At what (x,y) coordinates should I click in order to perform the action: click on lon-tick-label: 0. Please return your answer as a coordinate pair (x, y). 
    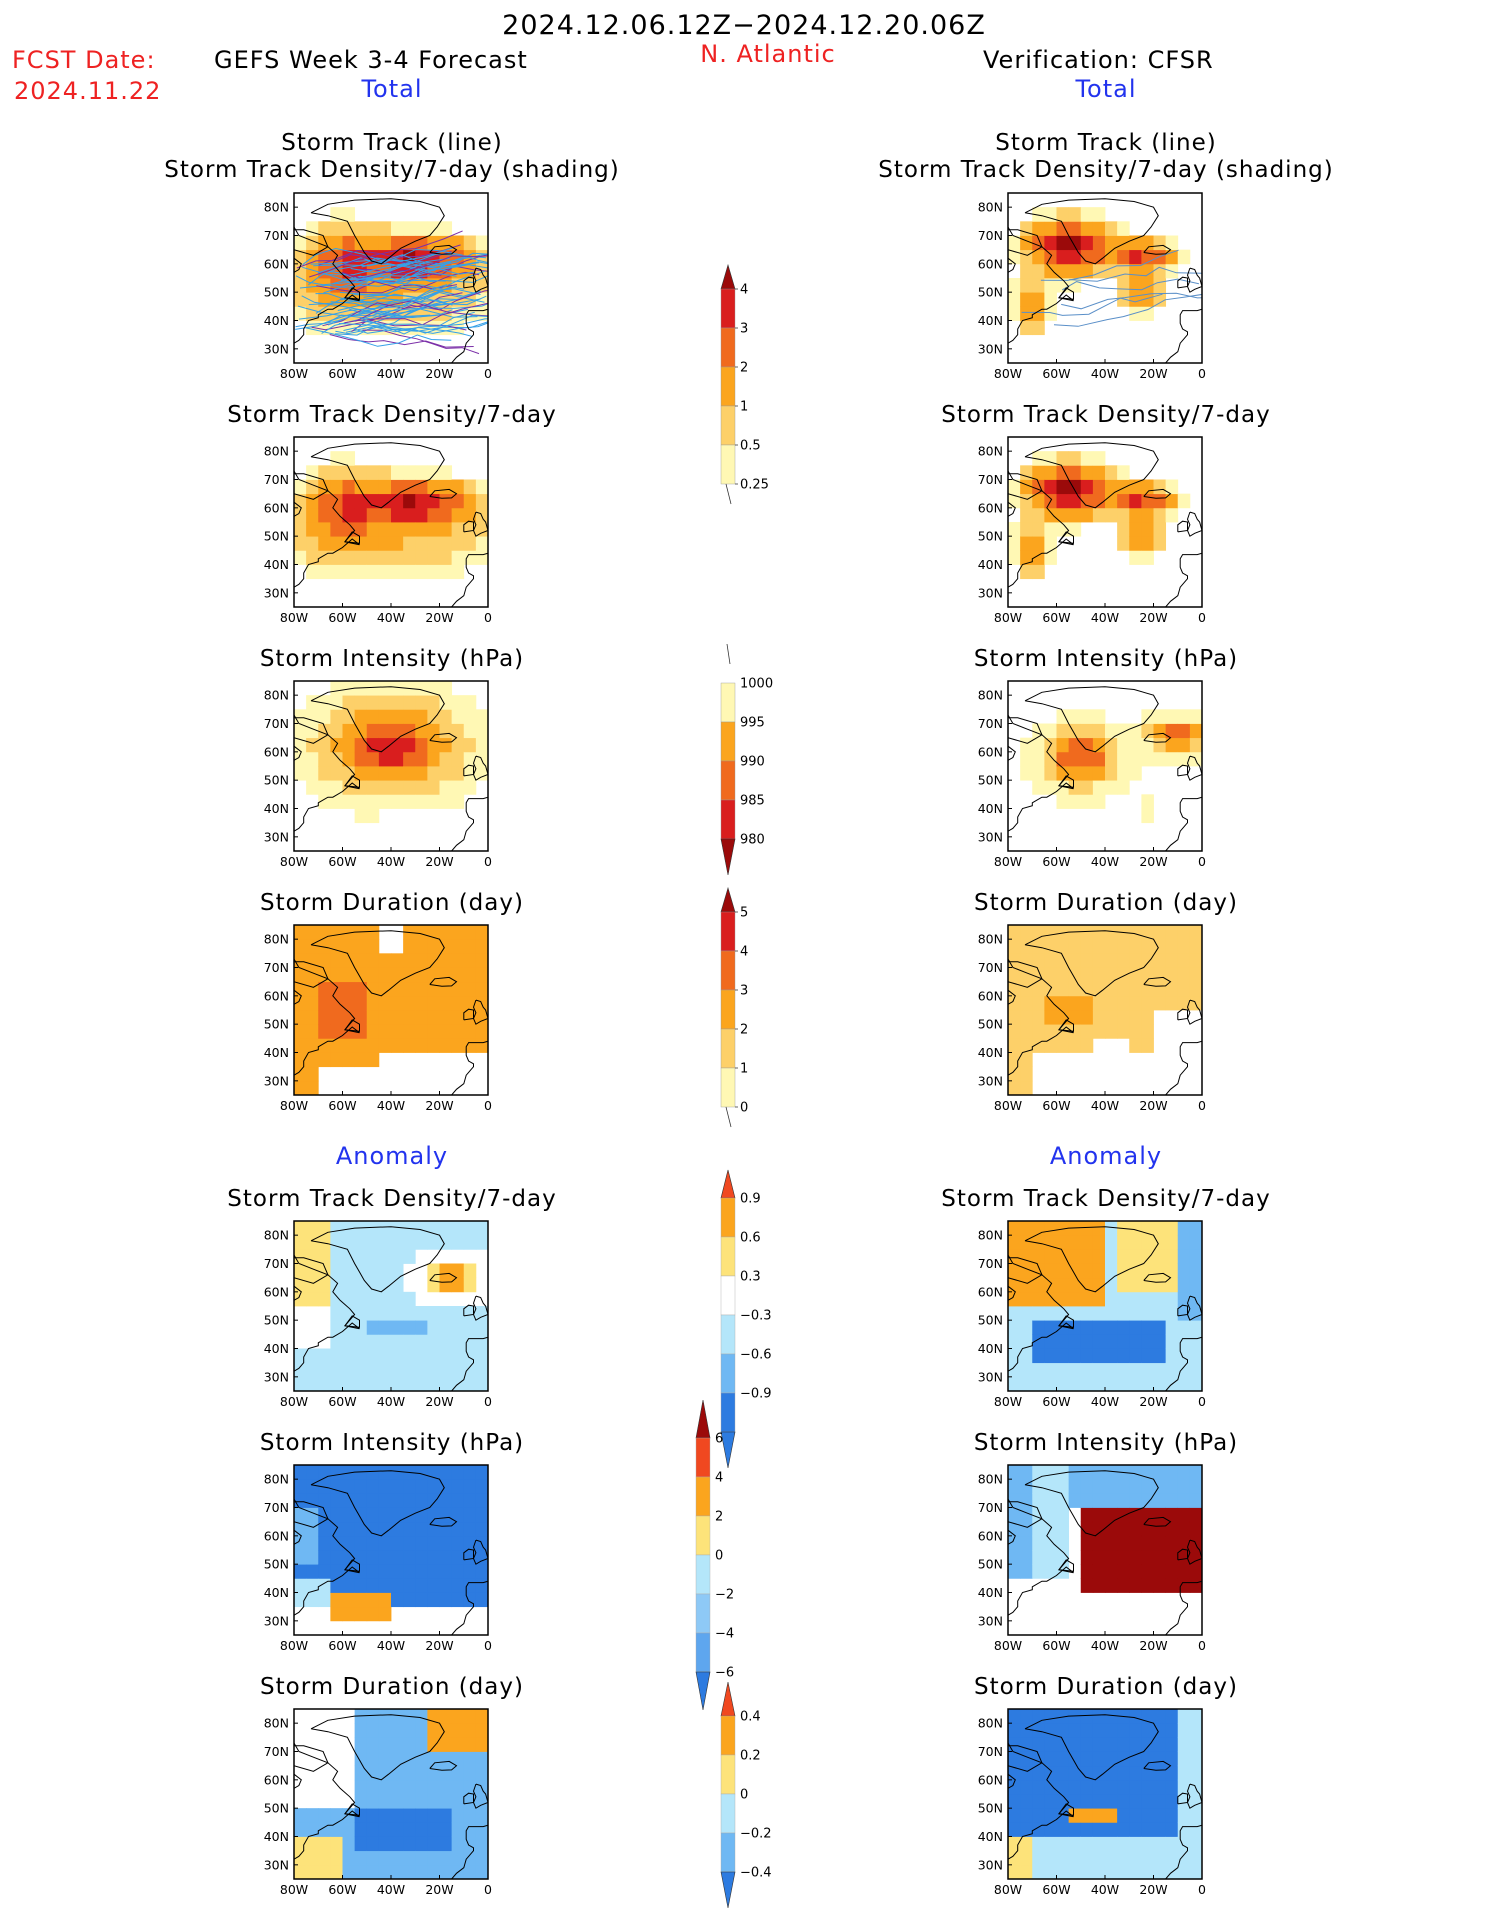
    Looking at the image, I should click on (488, 617).